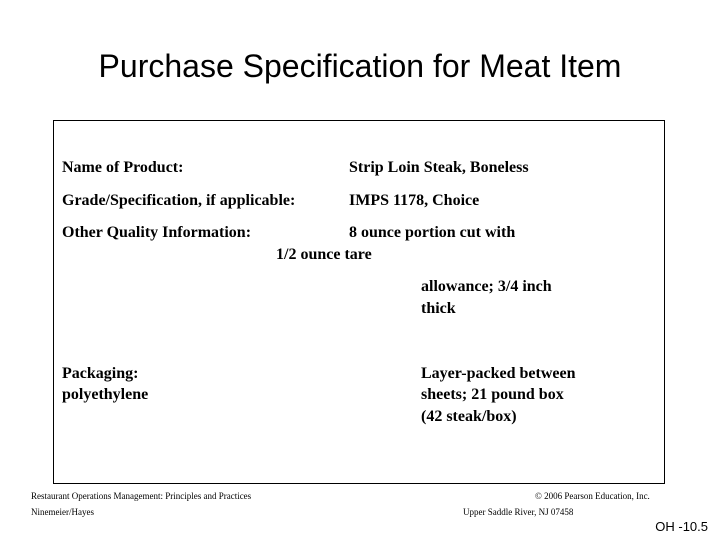 Image resolution: width=720 pixels, height=540 pixels. I want to click on footer-authors: Ninemeier/Hayes, so click(62, 512).